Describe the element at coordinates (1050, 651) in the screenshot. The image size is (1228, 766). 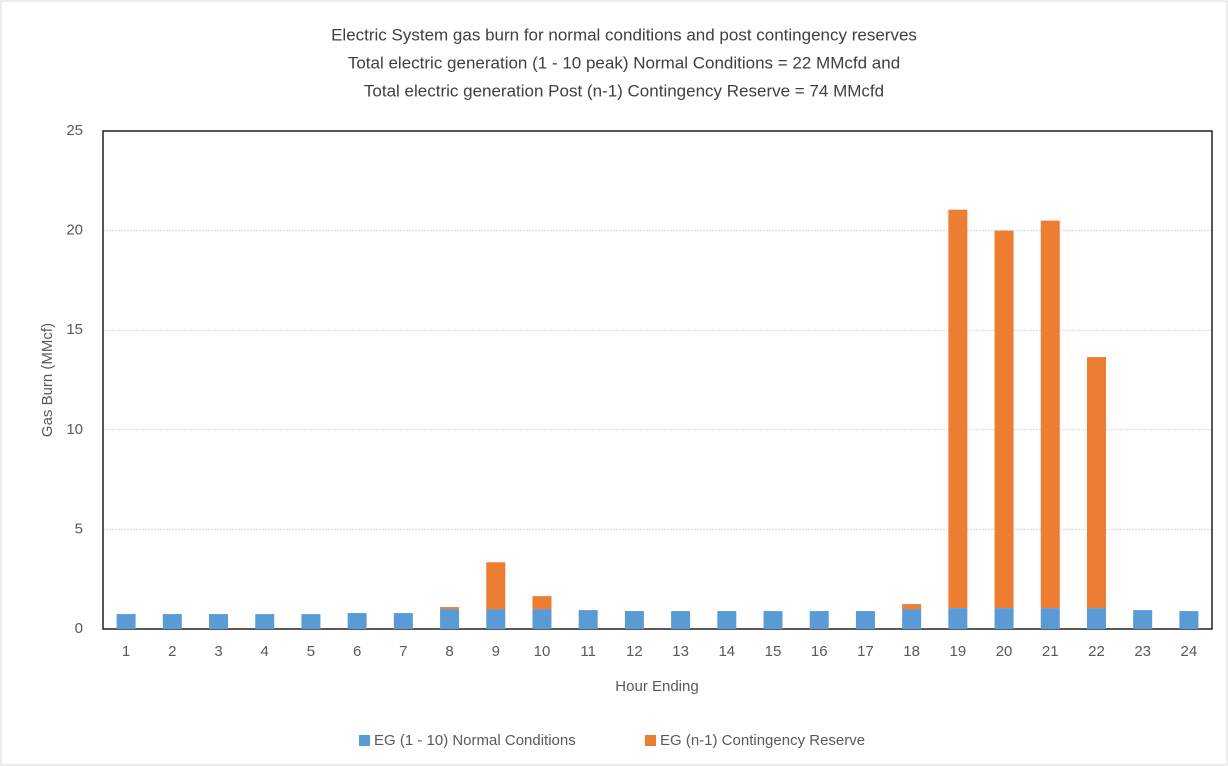
I see `x-tick-label: 21` at that location.